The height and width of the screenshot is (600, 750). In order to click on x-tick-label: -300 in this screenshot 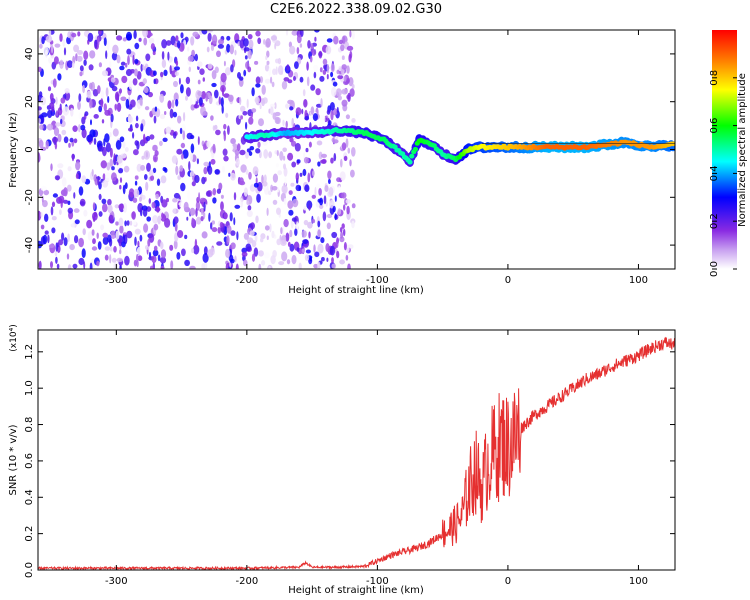, I will do `click(116, 280)`.